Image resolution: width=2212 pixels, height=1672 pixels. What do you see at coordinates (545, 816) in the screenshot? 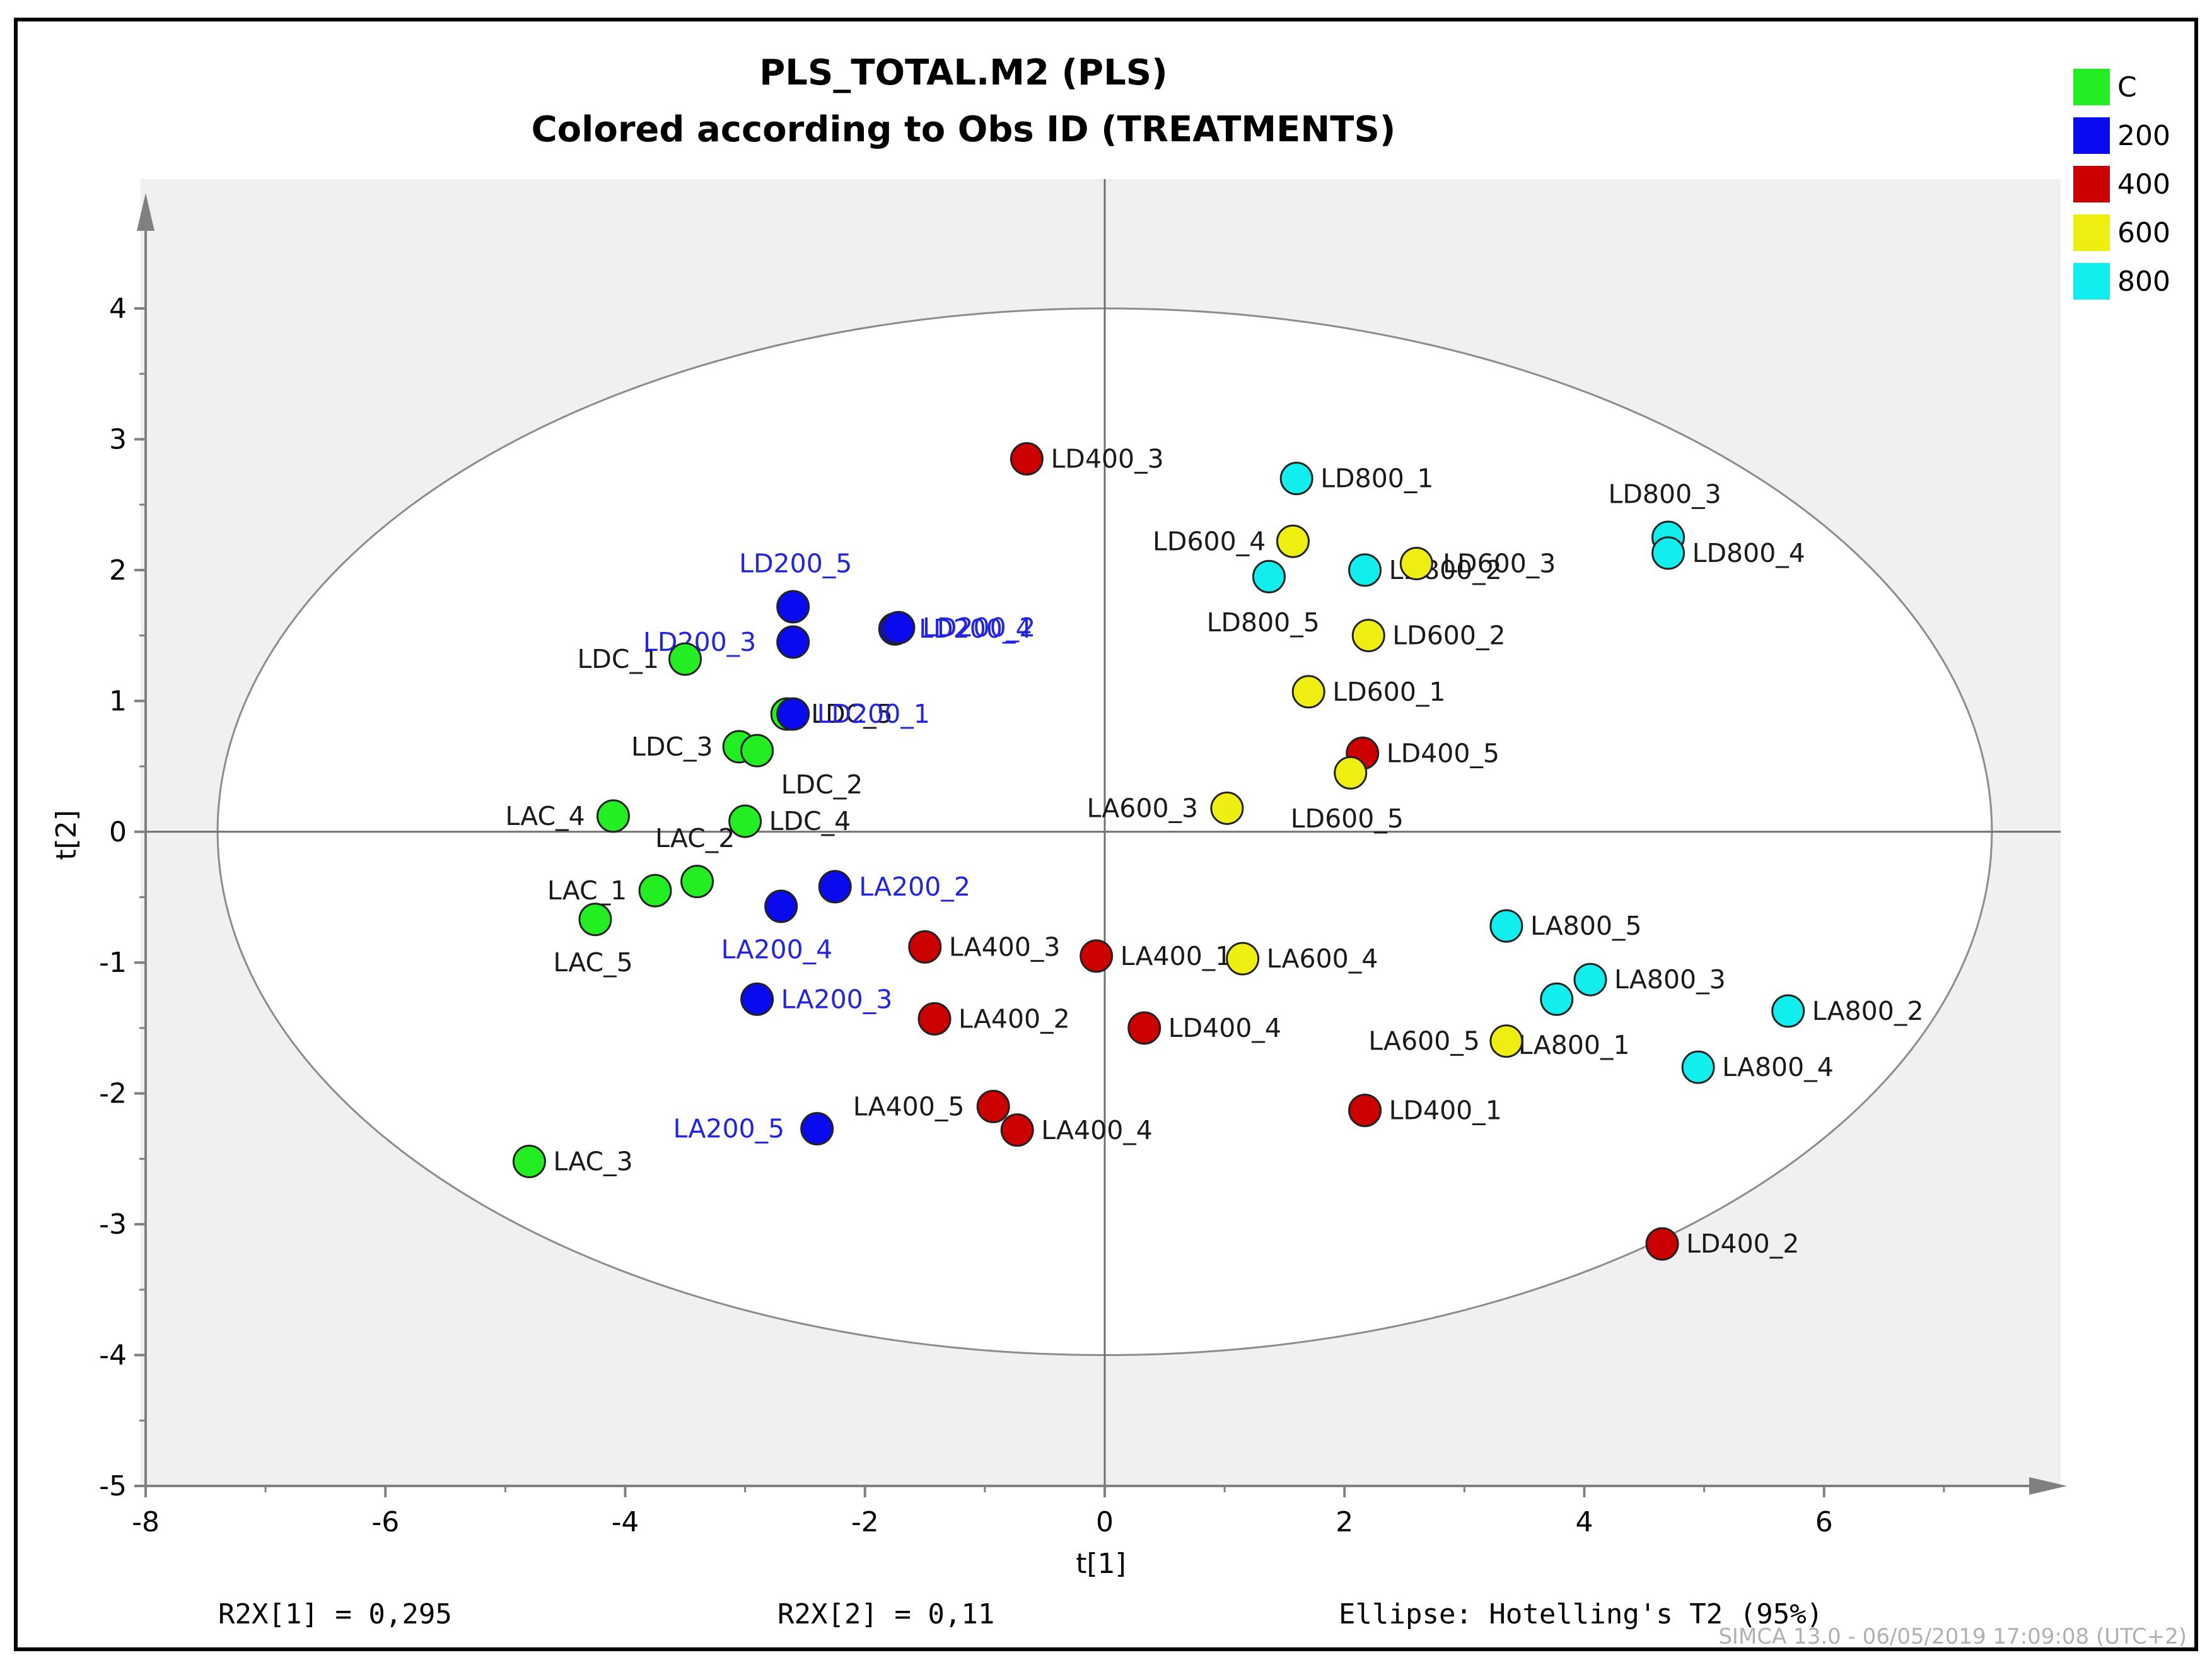
I see `point-label: LAC_4` at bounding box center [545, 816].